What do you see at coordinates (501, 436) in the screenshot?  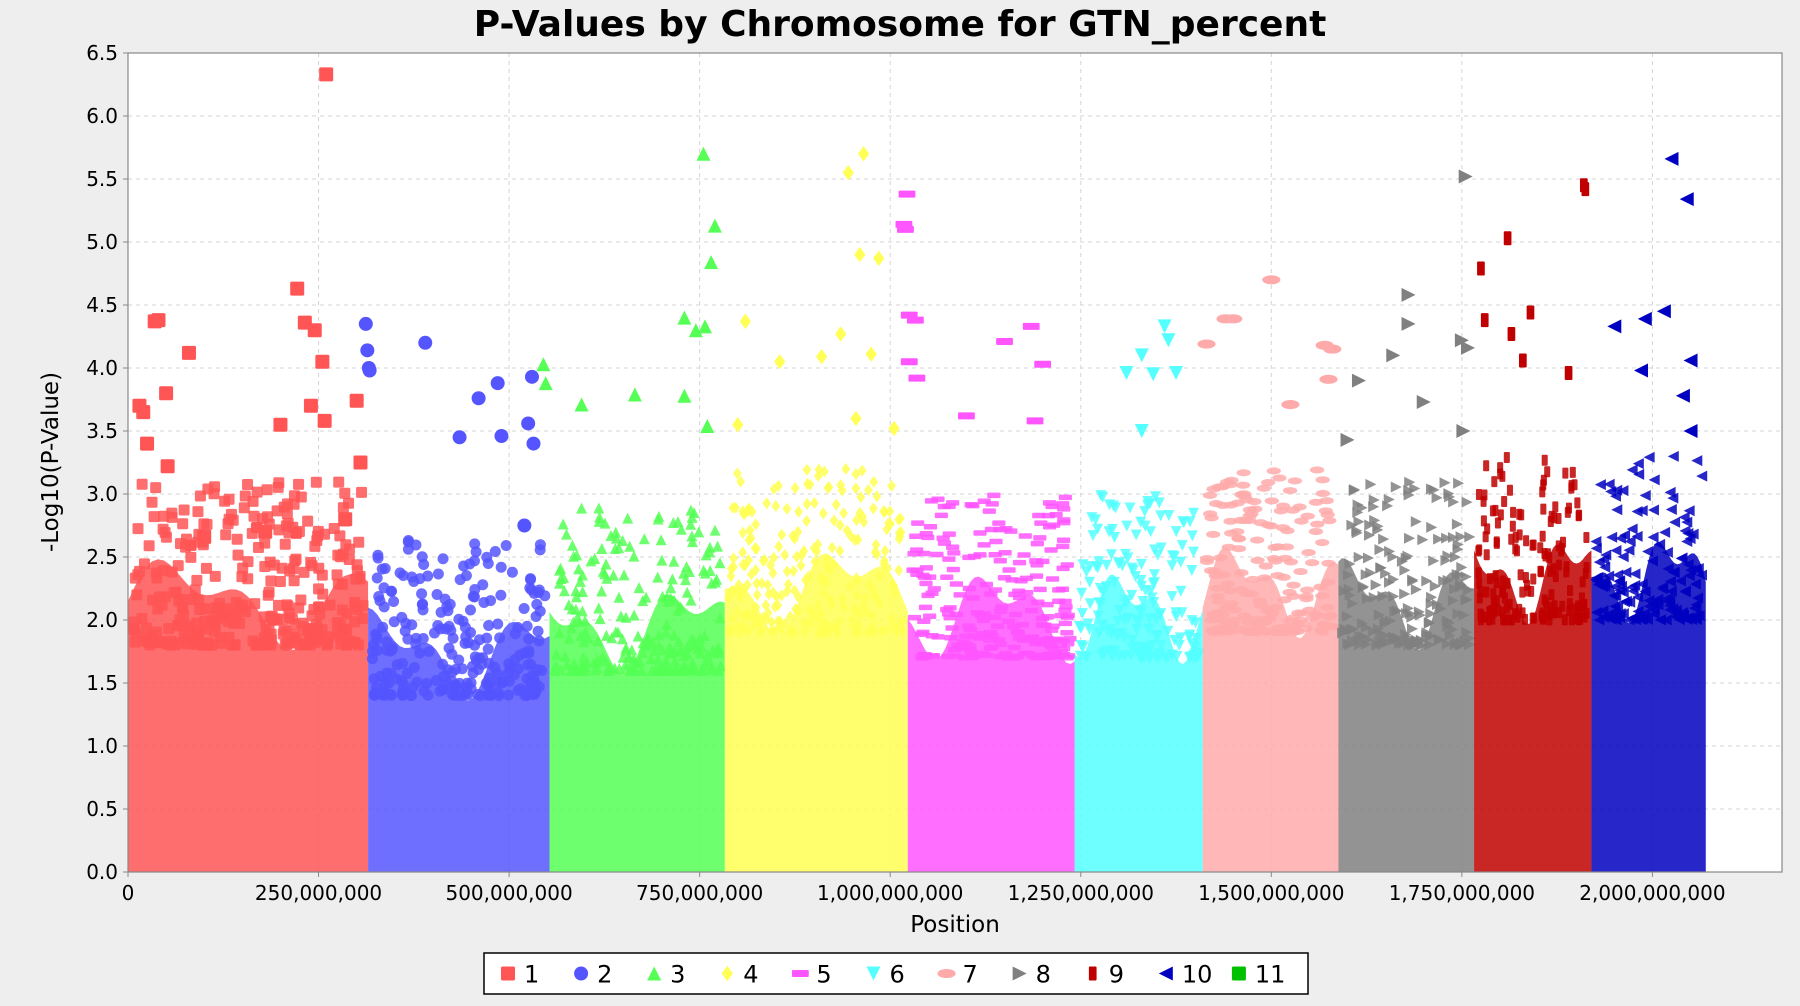 I see `peak-point-chr2` at bounding box center [501, 436].